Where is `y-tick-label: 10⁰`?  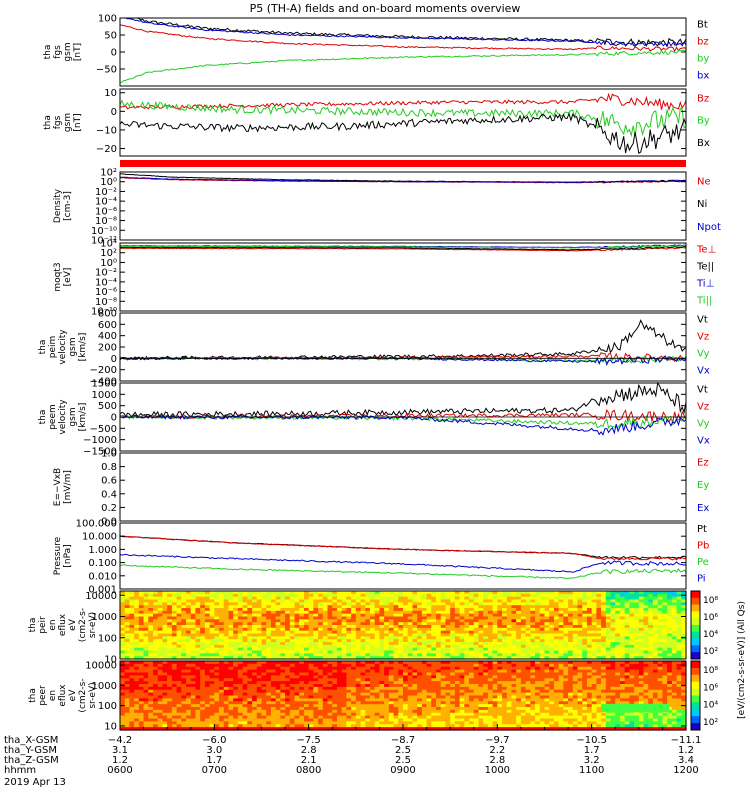
y-tick-label: 10⁰ is located at coordinates (108, 263).